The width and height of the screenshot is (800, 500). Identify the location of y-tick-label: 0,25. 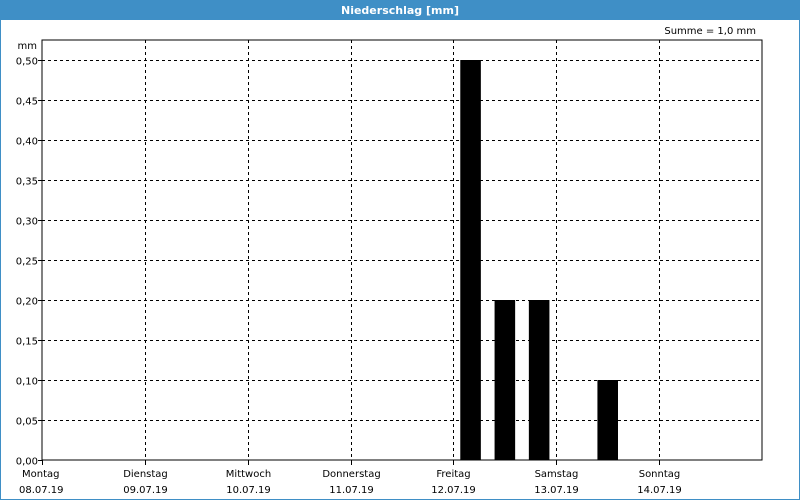
(27, 262).